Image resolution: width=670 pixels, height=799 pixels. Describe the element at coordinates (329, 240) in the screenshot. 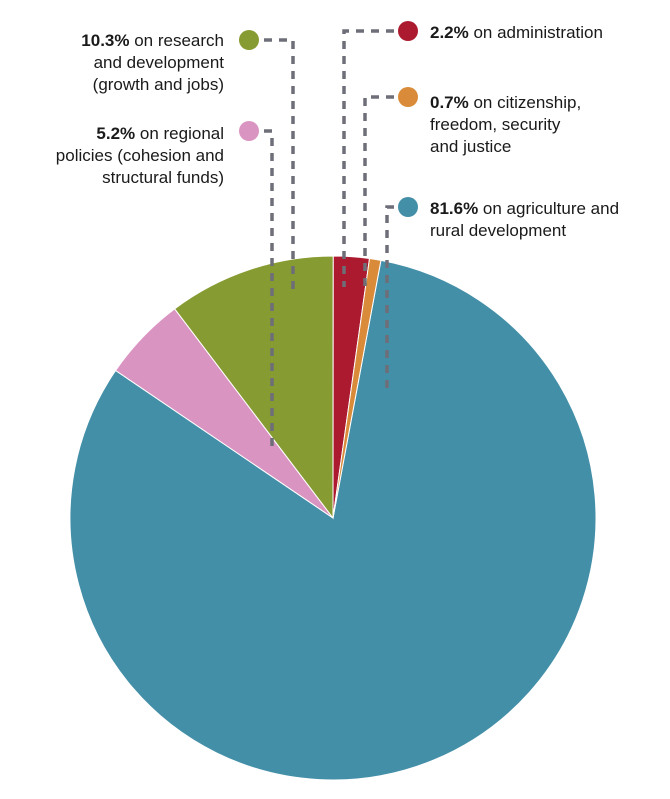

I see `leader-lines` at that location.